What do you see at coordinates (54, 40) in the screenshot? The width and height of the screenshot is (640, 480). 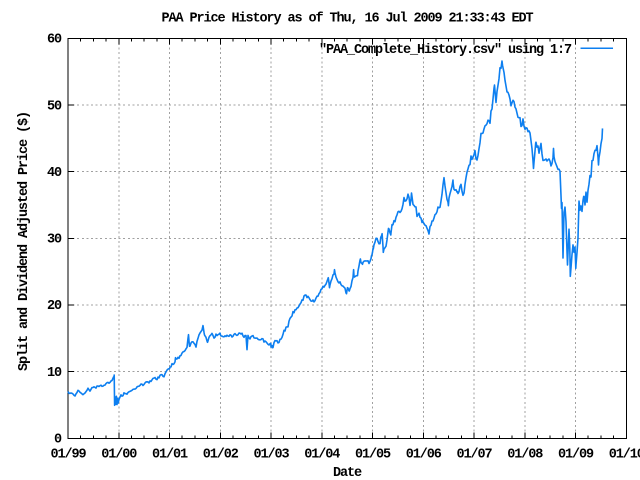 I see `svg-text: 60` at bounding box center [54, 40].